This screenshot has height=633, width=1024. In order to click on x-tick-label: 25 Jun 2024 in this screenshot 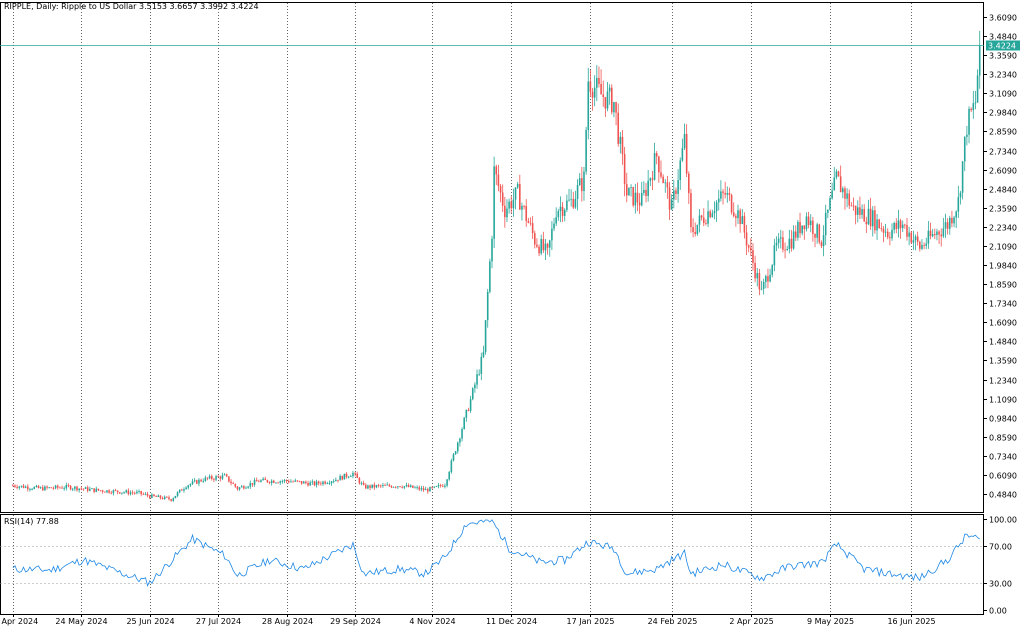, I will do `click(150, 621)`.